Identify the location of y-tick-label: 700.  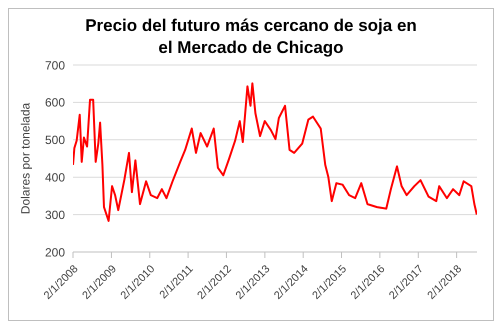
(55, 65).